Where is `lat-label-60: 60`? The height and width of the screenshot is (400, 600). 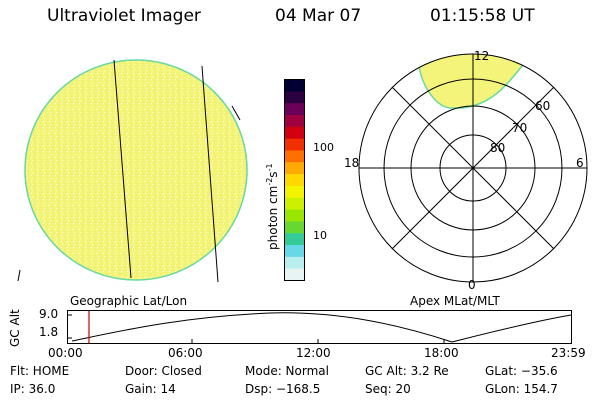
lat-label-60: 60 is located at coordinates (542, 106).